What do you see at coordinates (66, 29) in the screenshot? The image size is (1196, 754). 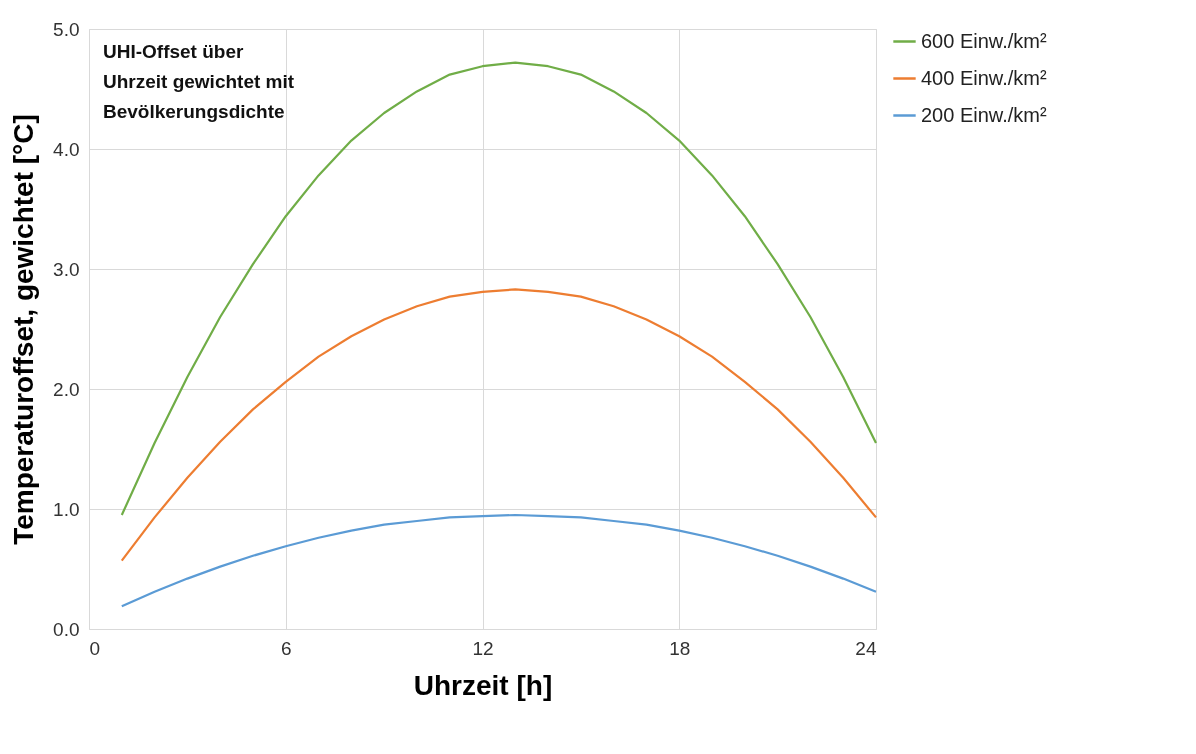 I see `y-tick-label: 5.0` at bounding box center [66, 29].